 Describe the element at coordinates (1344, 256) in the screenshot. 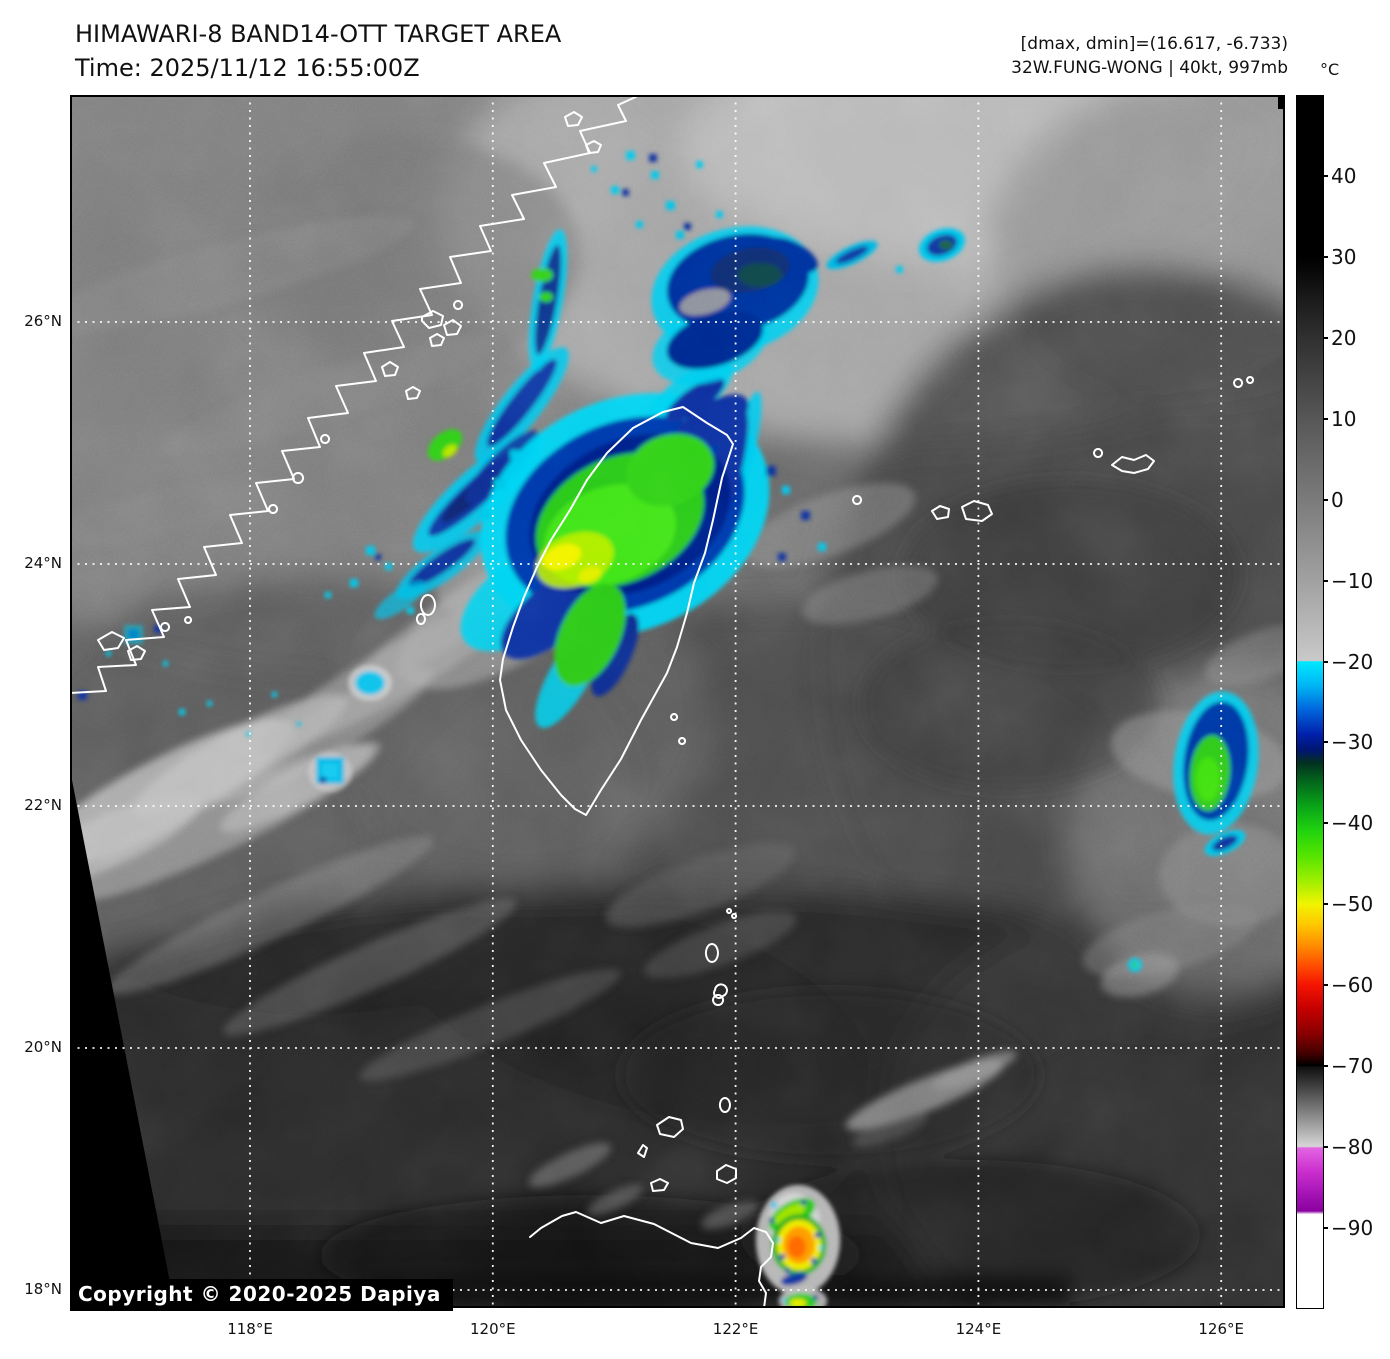

I see `colorbar-tick-label: 30` at that location.